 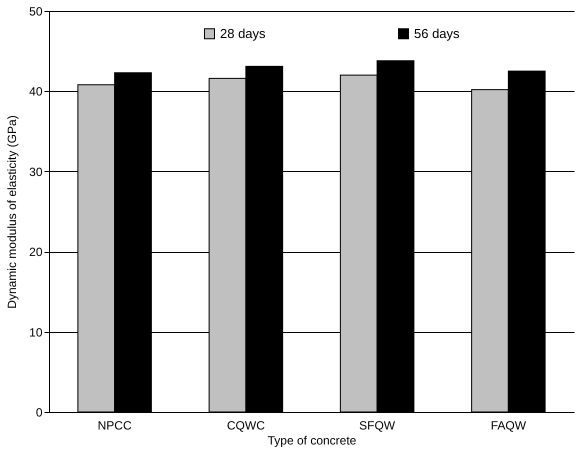 What do you see at coordinates (377, 425) in the screenshot?
I see `x-tick-label: SFQW` at bounding box center [377, 425].